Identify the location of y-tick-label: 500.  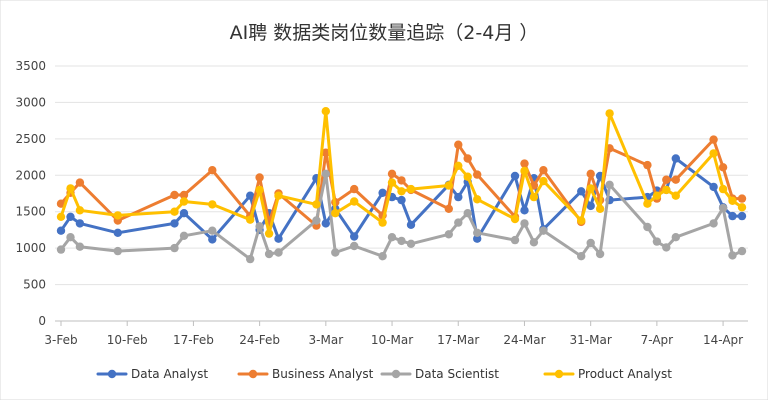
(34, 285).